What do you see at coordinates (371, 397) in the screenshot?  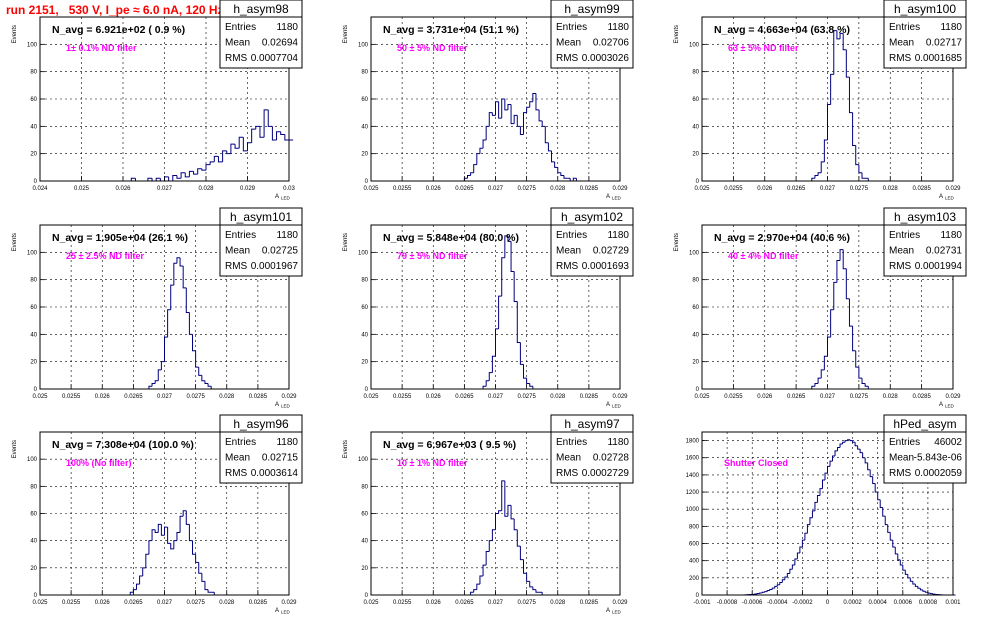 I see `x-tick-label: 0.025` at bounding box center [371, 397].